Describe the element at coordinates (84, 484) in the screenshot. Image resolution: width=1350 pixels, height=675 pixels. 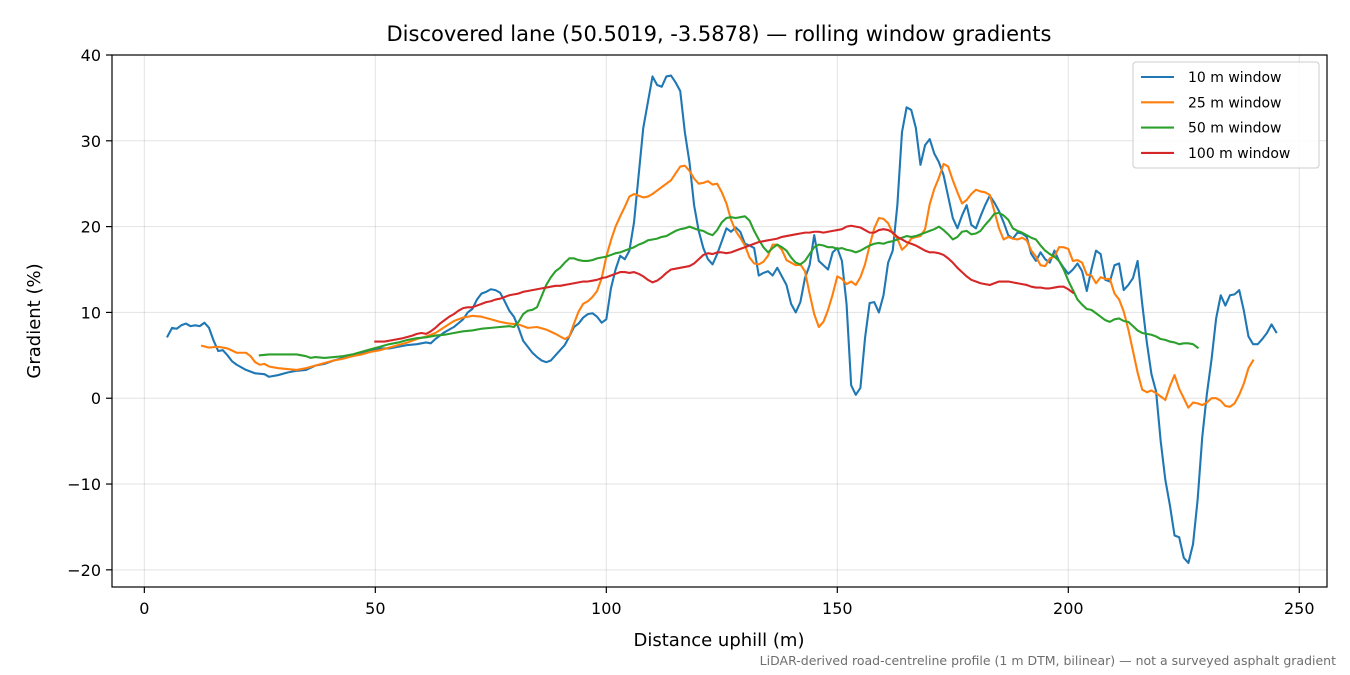
I see `y-tick-label: −10` at that location.